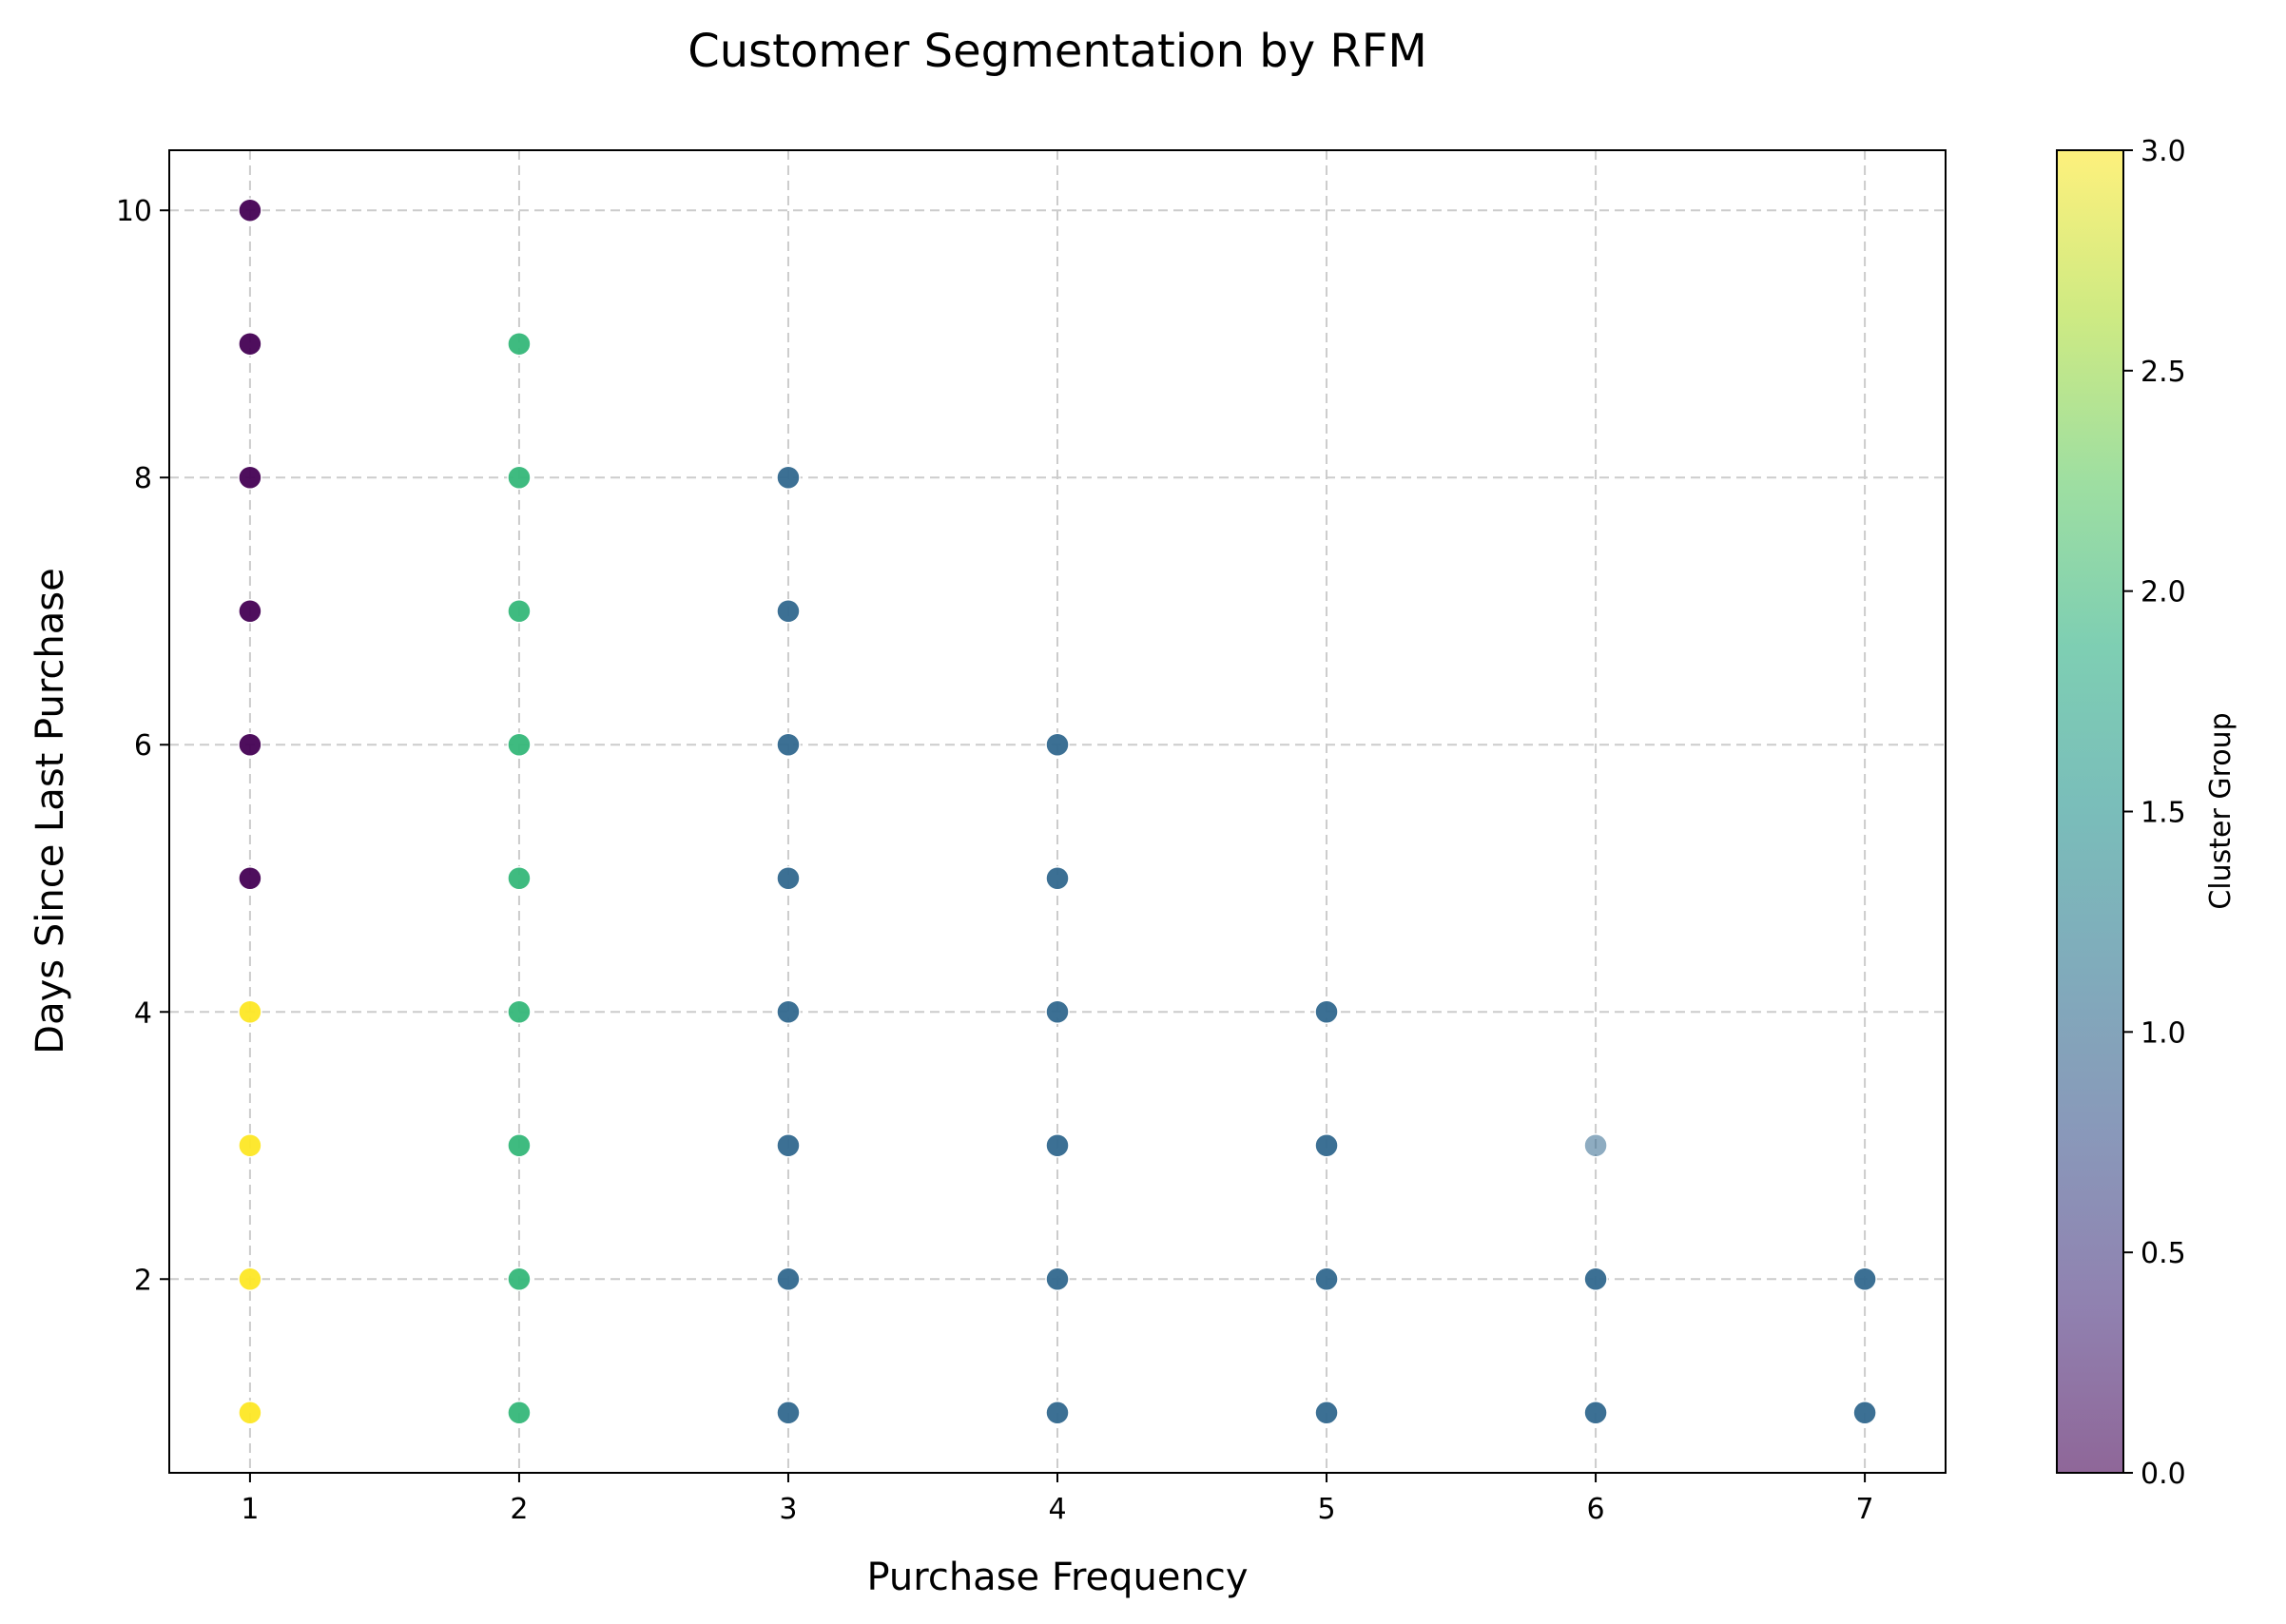 This screenshot has width=2286, height=1624. I want to click on x-tick-label: 4, so click(1057, 1509).